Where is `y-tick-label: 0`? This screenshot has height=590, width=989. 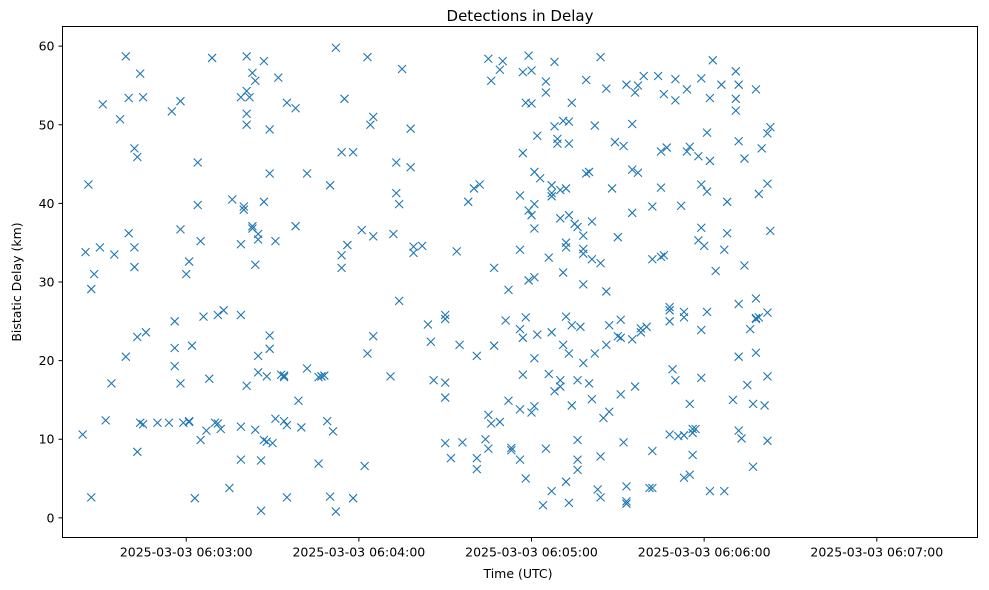
y-tick-label: 0 is located at coordinates (51, 517).